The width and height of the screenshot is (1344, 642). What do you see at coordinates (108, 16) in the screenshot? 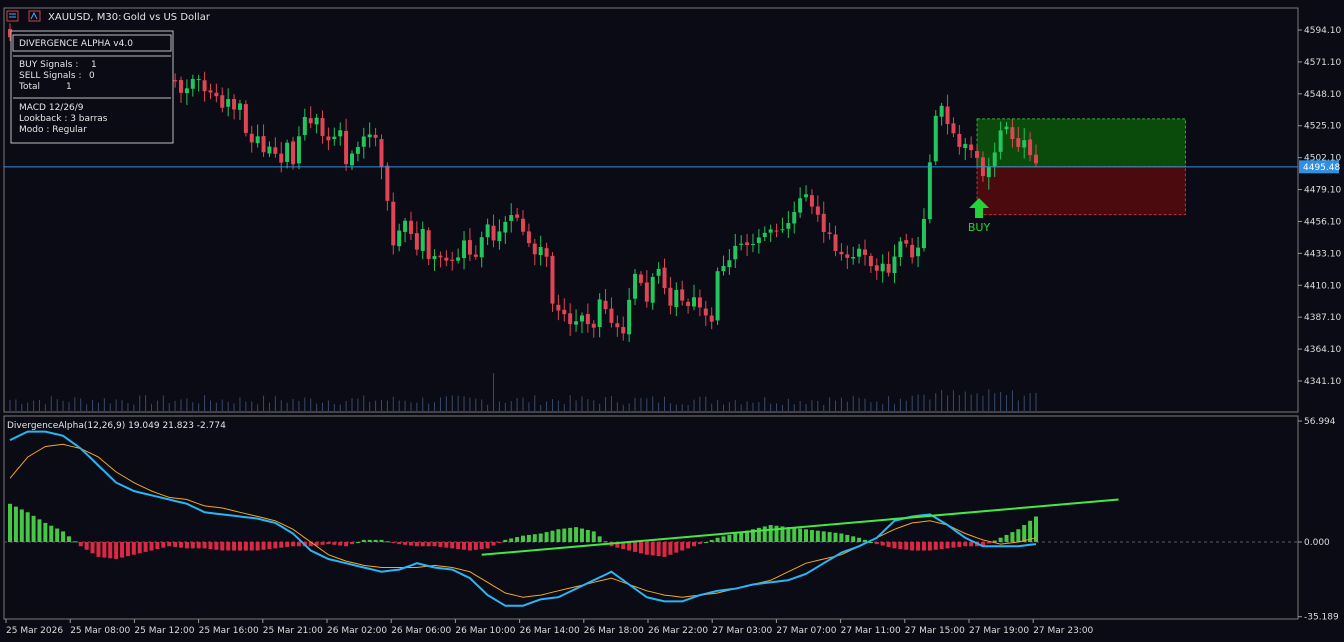
I see `chart-header: XAUUSD, M30: Gold vs US Dollar` at bounding box center [108, 16].